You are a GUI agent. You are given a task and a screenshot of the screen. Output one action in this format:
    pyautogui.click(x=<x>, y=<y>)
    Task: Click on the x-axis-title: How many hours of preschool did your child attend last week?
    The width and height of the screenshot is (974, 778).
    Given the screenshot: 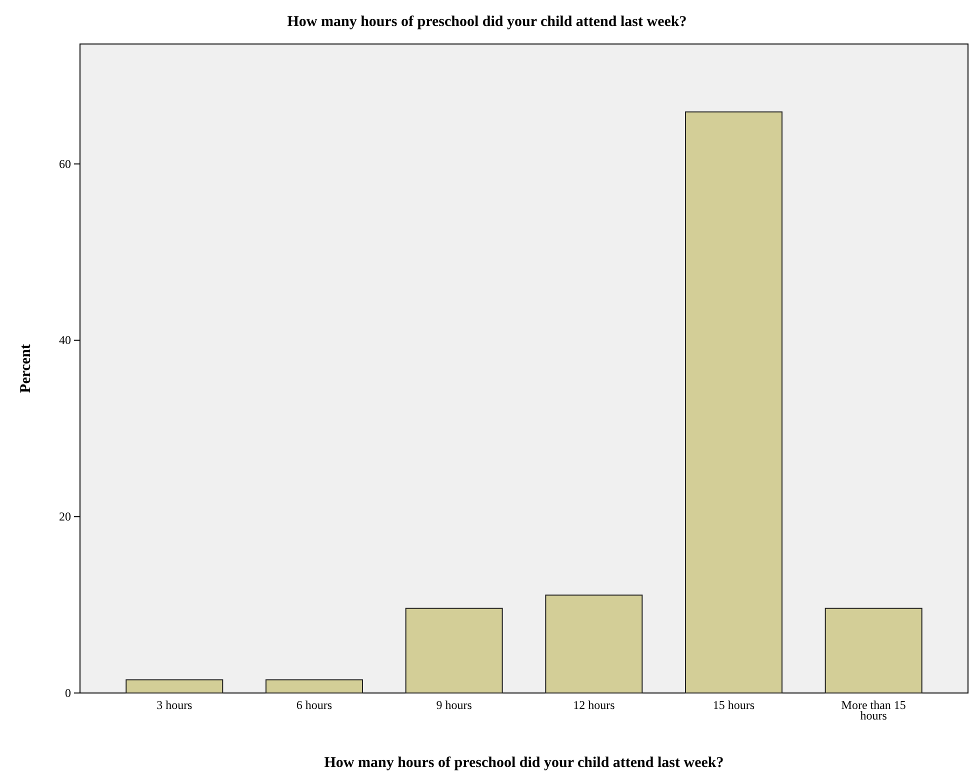 What is the action you would take?
    pyautogui.click(x=524, y=763)
    